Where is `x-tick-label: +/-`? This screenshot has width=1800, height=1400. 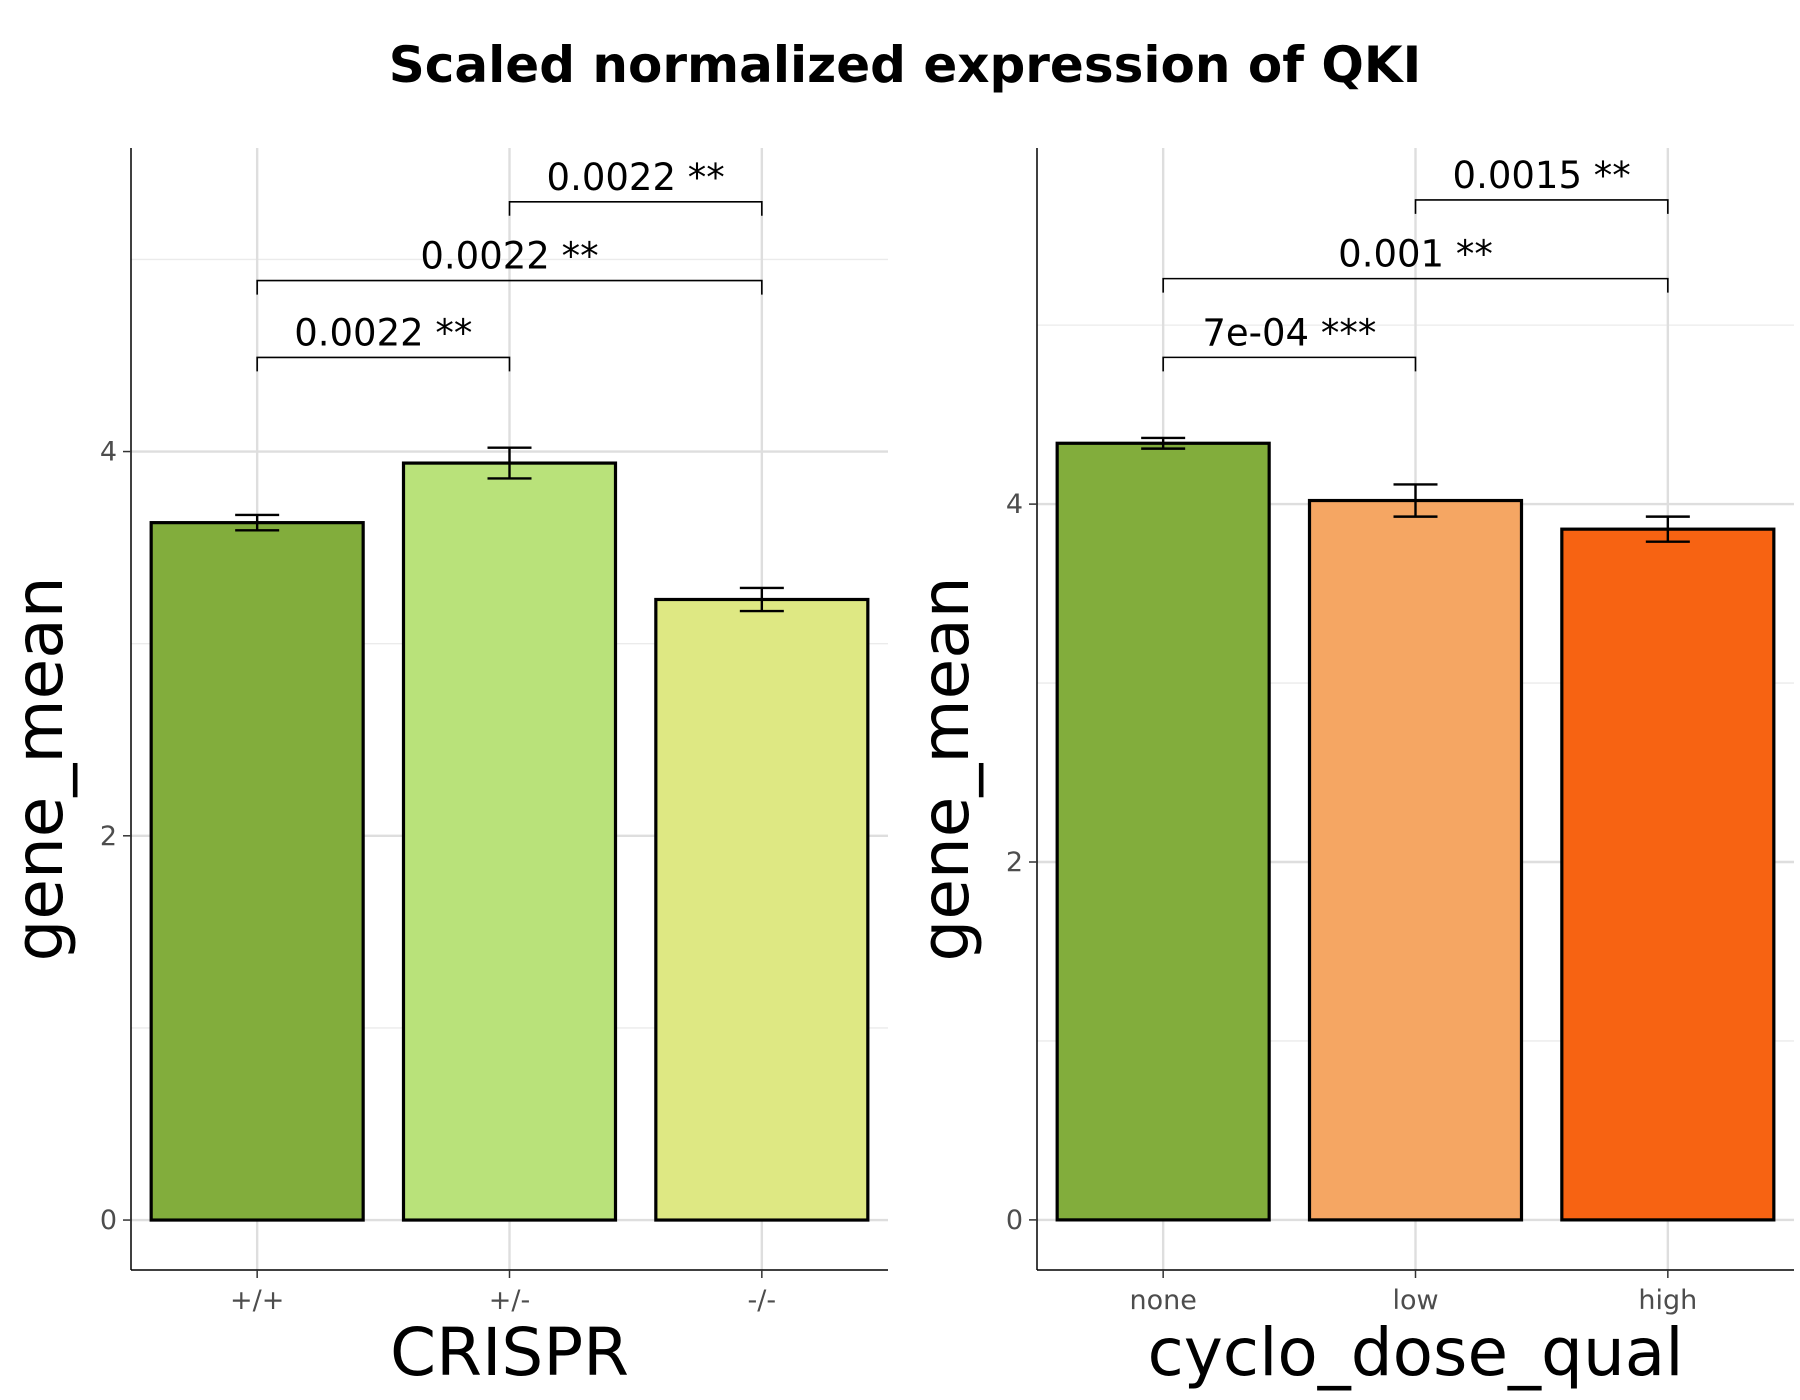
x-tick-label: +/- is located at coordinates (509, 1300).